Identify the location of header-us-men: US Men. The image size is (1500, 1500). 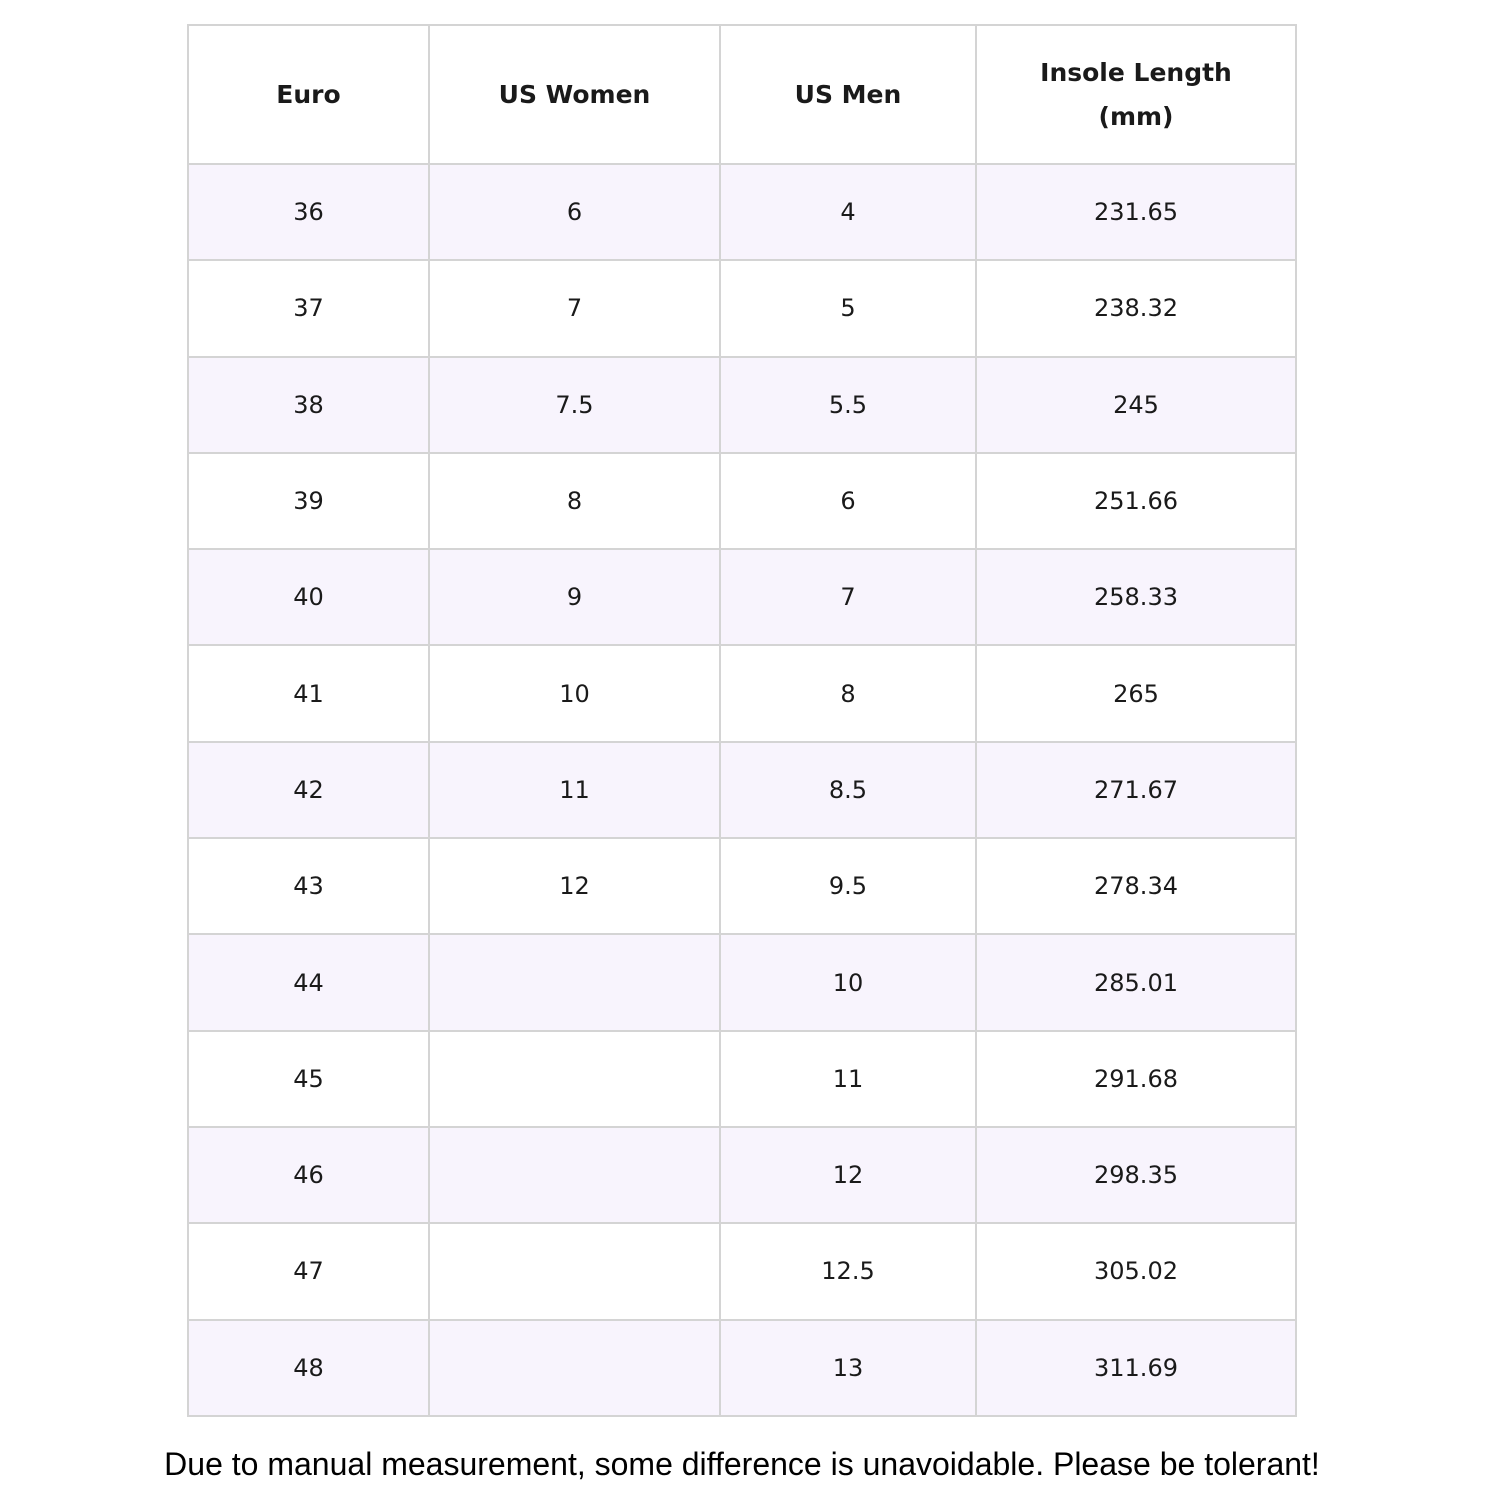
(848, 94).